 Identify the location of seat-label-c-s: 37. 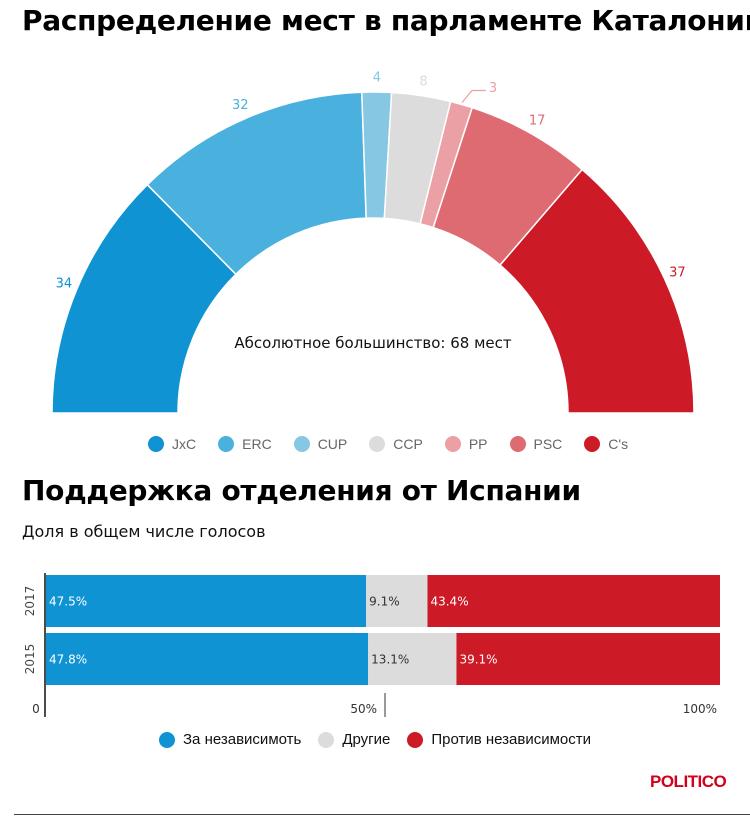
(677, 273).